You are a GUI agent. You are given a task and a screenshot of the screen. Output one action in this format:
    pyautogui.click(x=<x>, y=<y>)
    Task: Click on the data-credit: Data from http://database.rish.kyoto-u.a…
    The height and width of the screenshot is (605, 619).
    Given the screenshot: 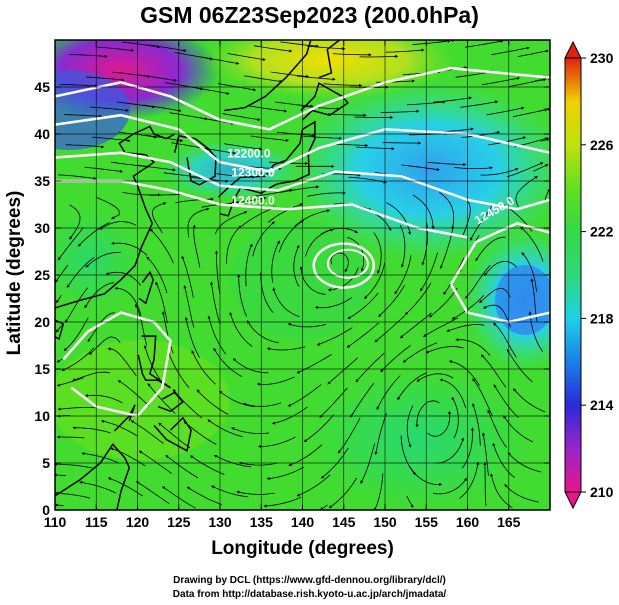 What is the action you would take?
    pyautogui.click(x=309, y=594)
    